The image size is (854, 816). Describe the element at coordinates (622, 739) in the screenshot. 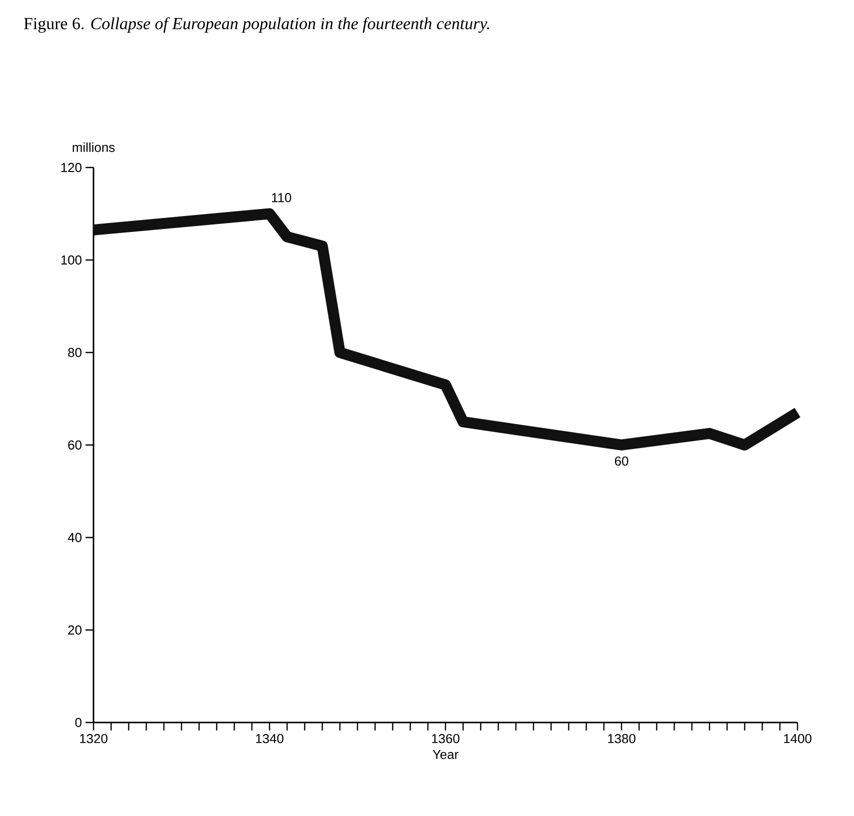

I see `x-tick-label: 1380` at that location.